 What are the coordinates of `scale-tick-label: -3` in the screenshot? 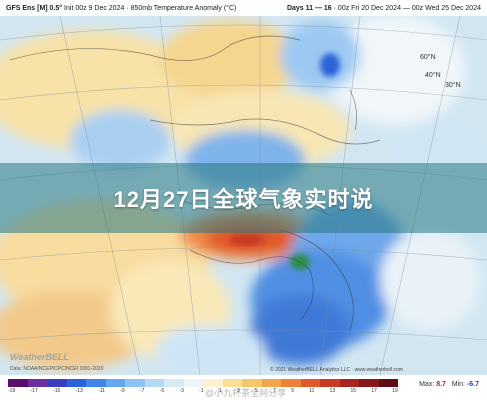 It's located at (181, 391).